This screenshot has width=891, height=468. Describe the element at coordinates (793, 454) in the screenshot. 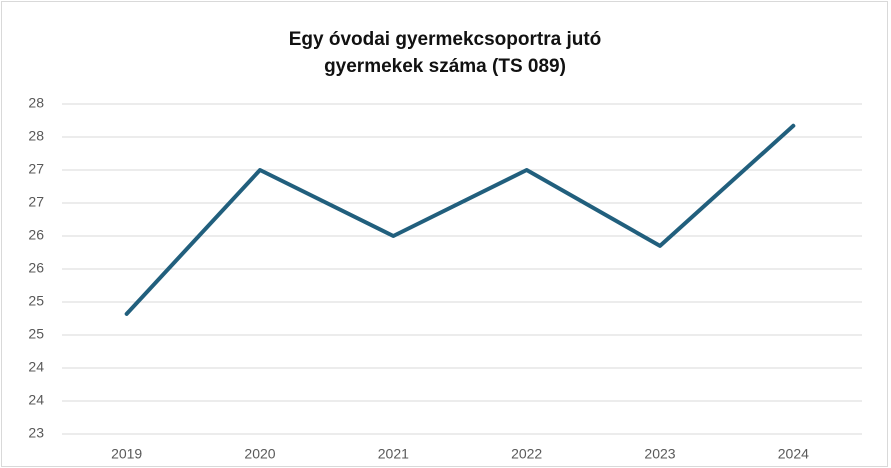

I see `x-tick-label: 2024` at that location.